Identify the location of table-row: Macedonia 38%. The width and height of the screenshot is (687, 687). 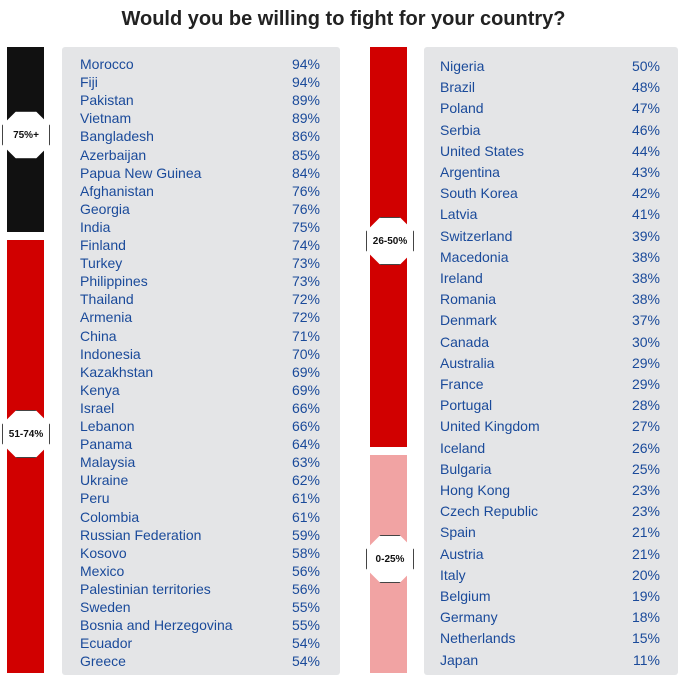
(550, 257).